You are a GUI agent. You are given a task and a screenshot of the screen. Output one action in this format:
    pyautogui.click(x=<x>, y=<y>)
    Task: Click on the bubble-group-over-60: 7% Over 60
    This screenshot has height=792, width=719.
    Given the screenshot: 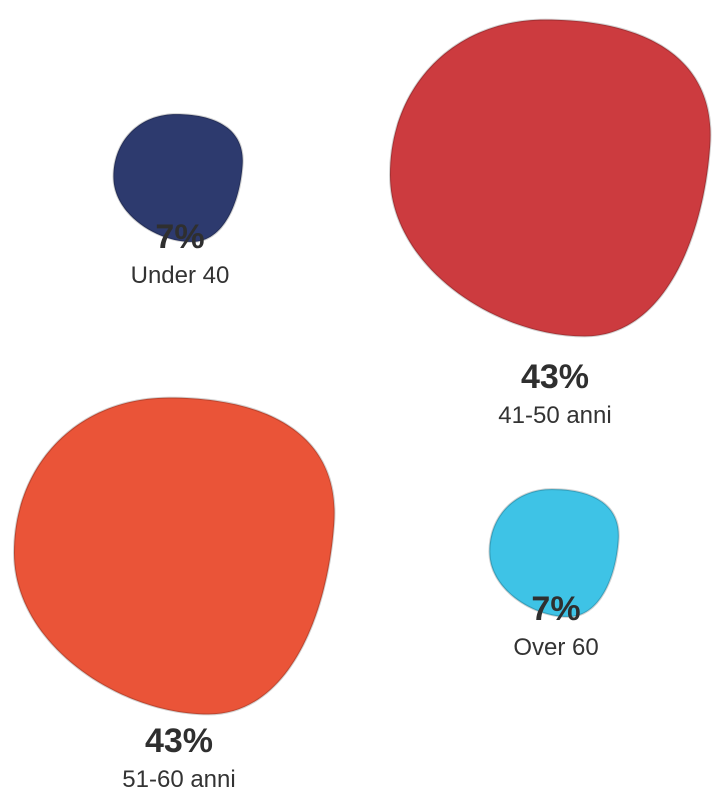 What is the action you would take?
    pyautogui.click(x=554, y=574)
    